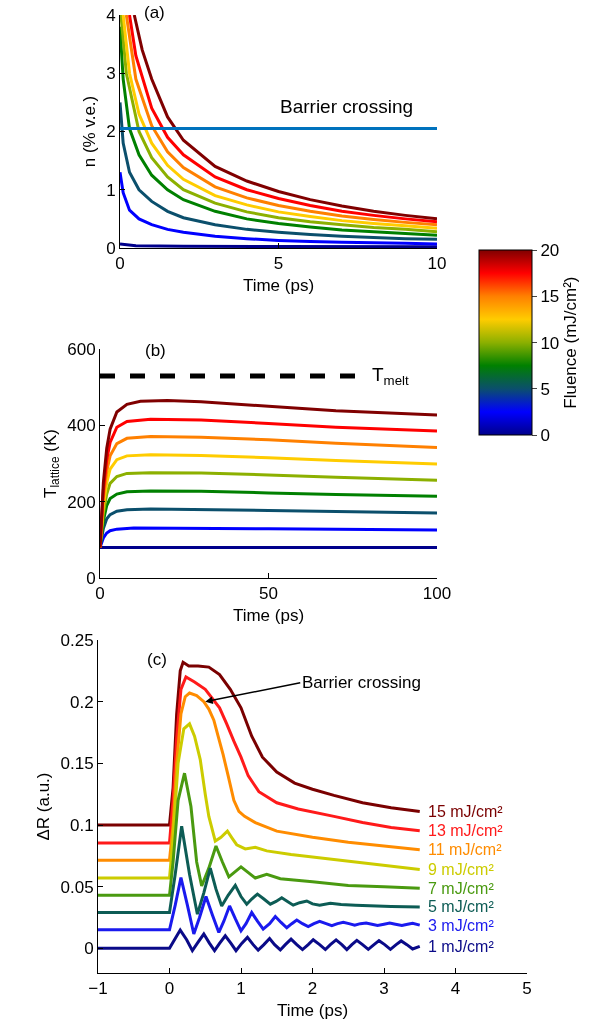 This screenshot has width=602, height=1029. What do you see at coordinates (111, 74) in the screenshot?
I see `y-tick-label: 3` at bounding box center [111, 74].